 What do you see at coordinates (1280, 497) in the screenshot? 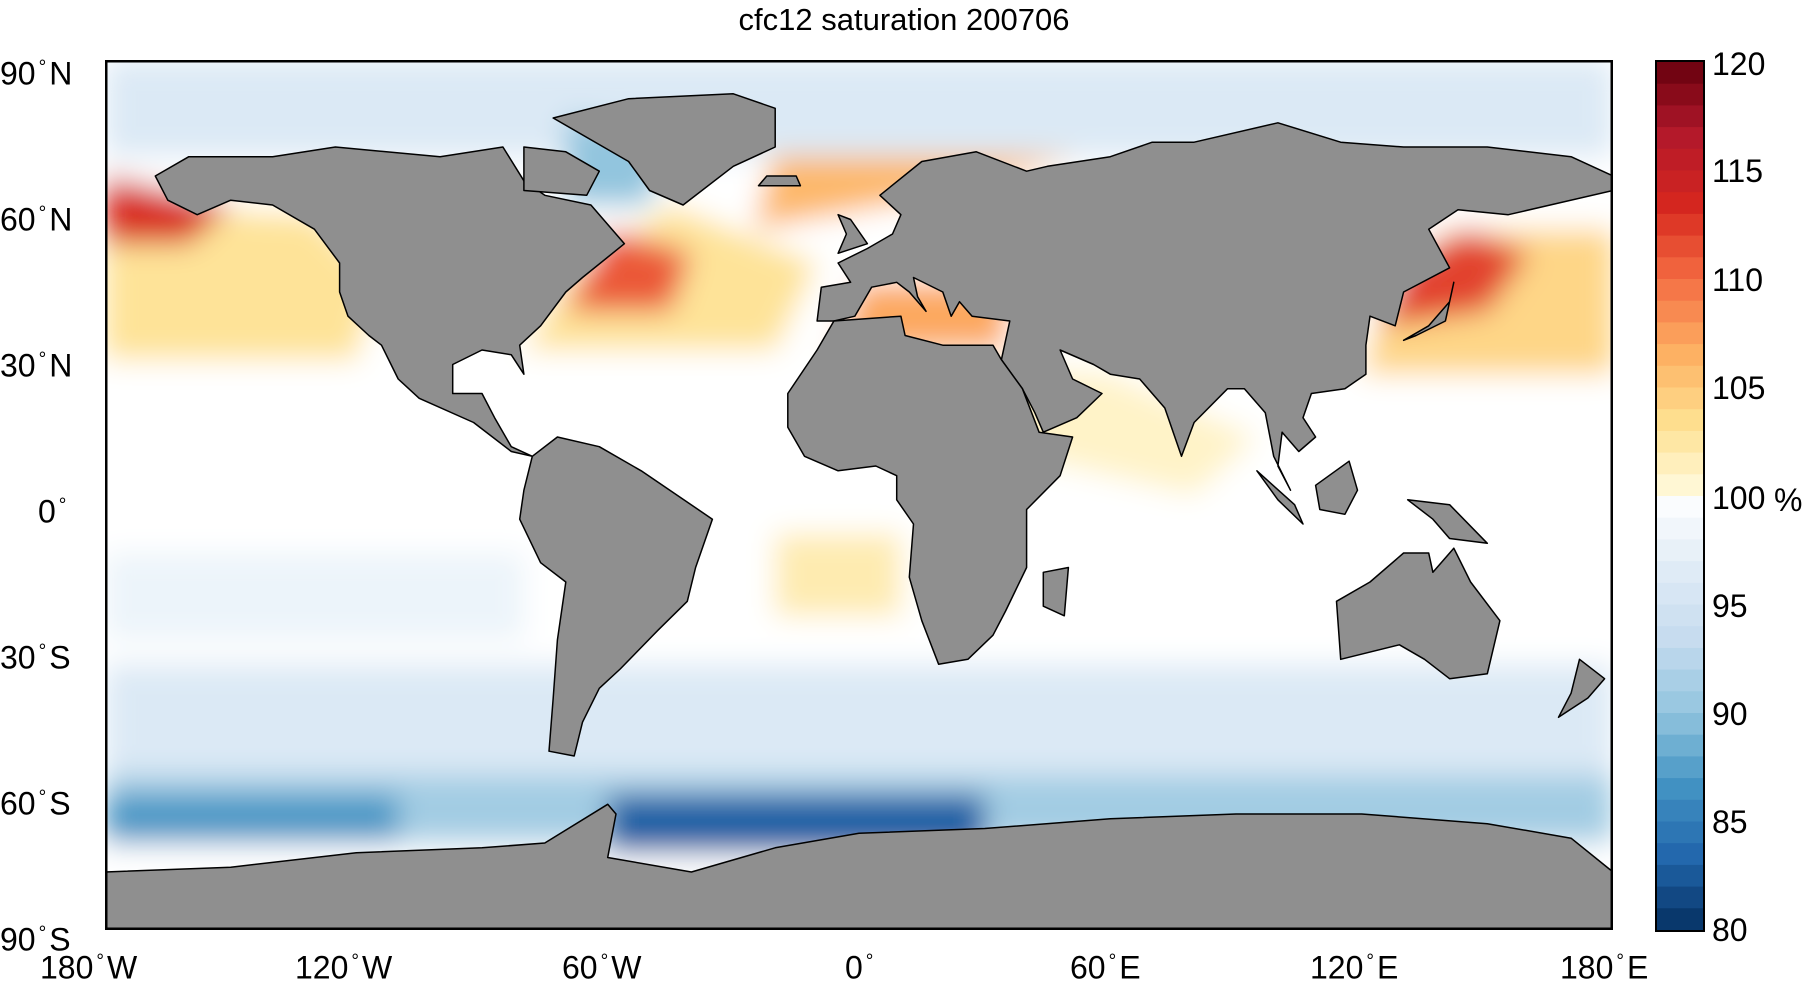
I see `sumatra-landmass` at bounding box center [1280, 497].